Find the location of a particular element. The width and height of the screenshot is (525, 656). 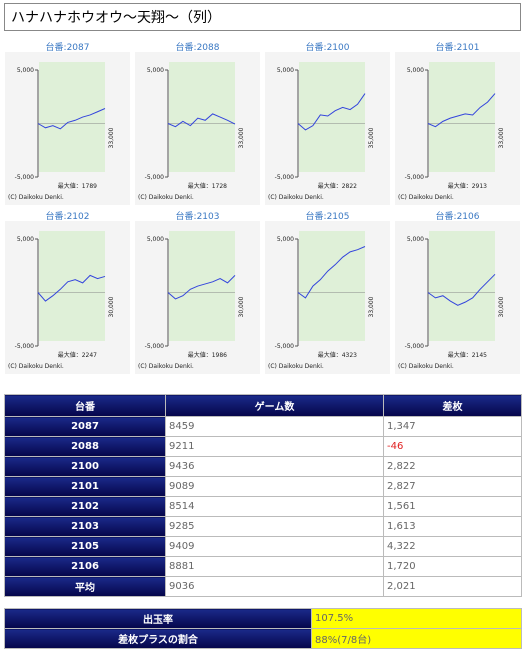

column-header: 差枚 is located at coordinates (452, 405).